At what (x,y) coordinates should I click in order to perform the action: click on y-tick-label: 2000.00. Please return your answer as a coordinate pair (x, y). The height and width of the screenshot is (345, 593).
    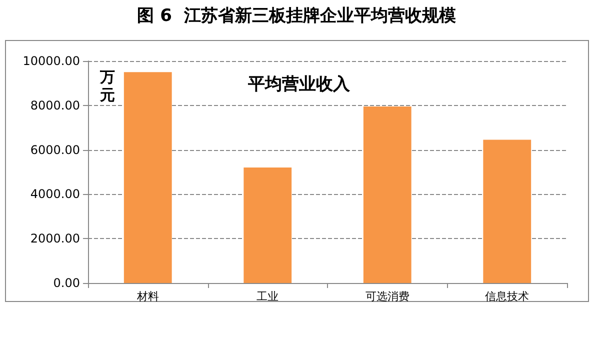
    Looking at the image, I should click on (55, 239).